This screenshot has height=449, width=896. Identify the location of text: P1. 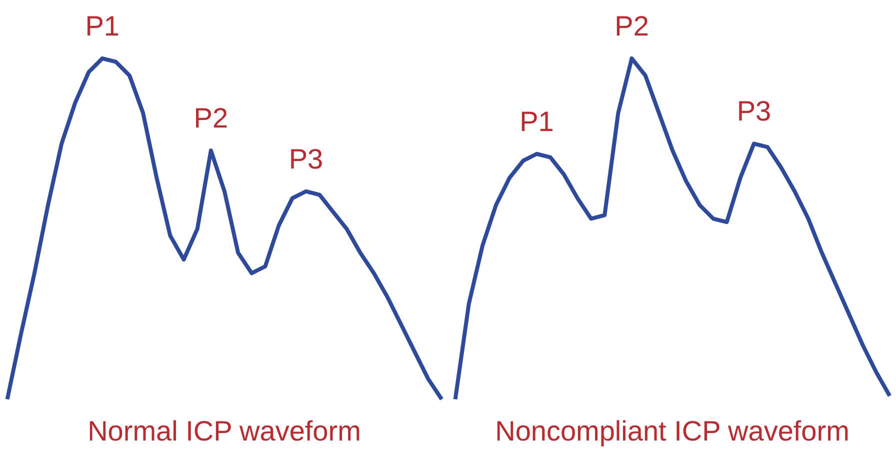
(102, 26).